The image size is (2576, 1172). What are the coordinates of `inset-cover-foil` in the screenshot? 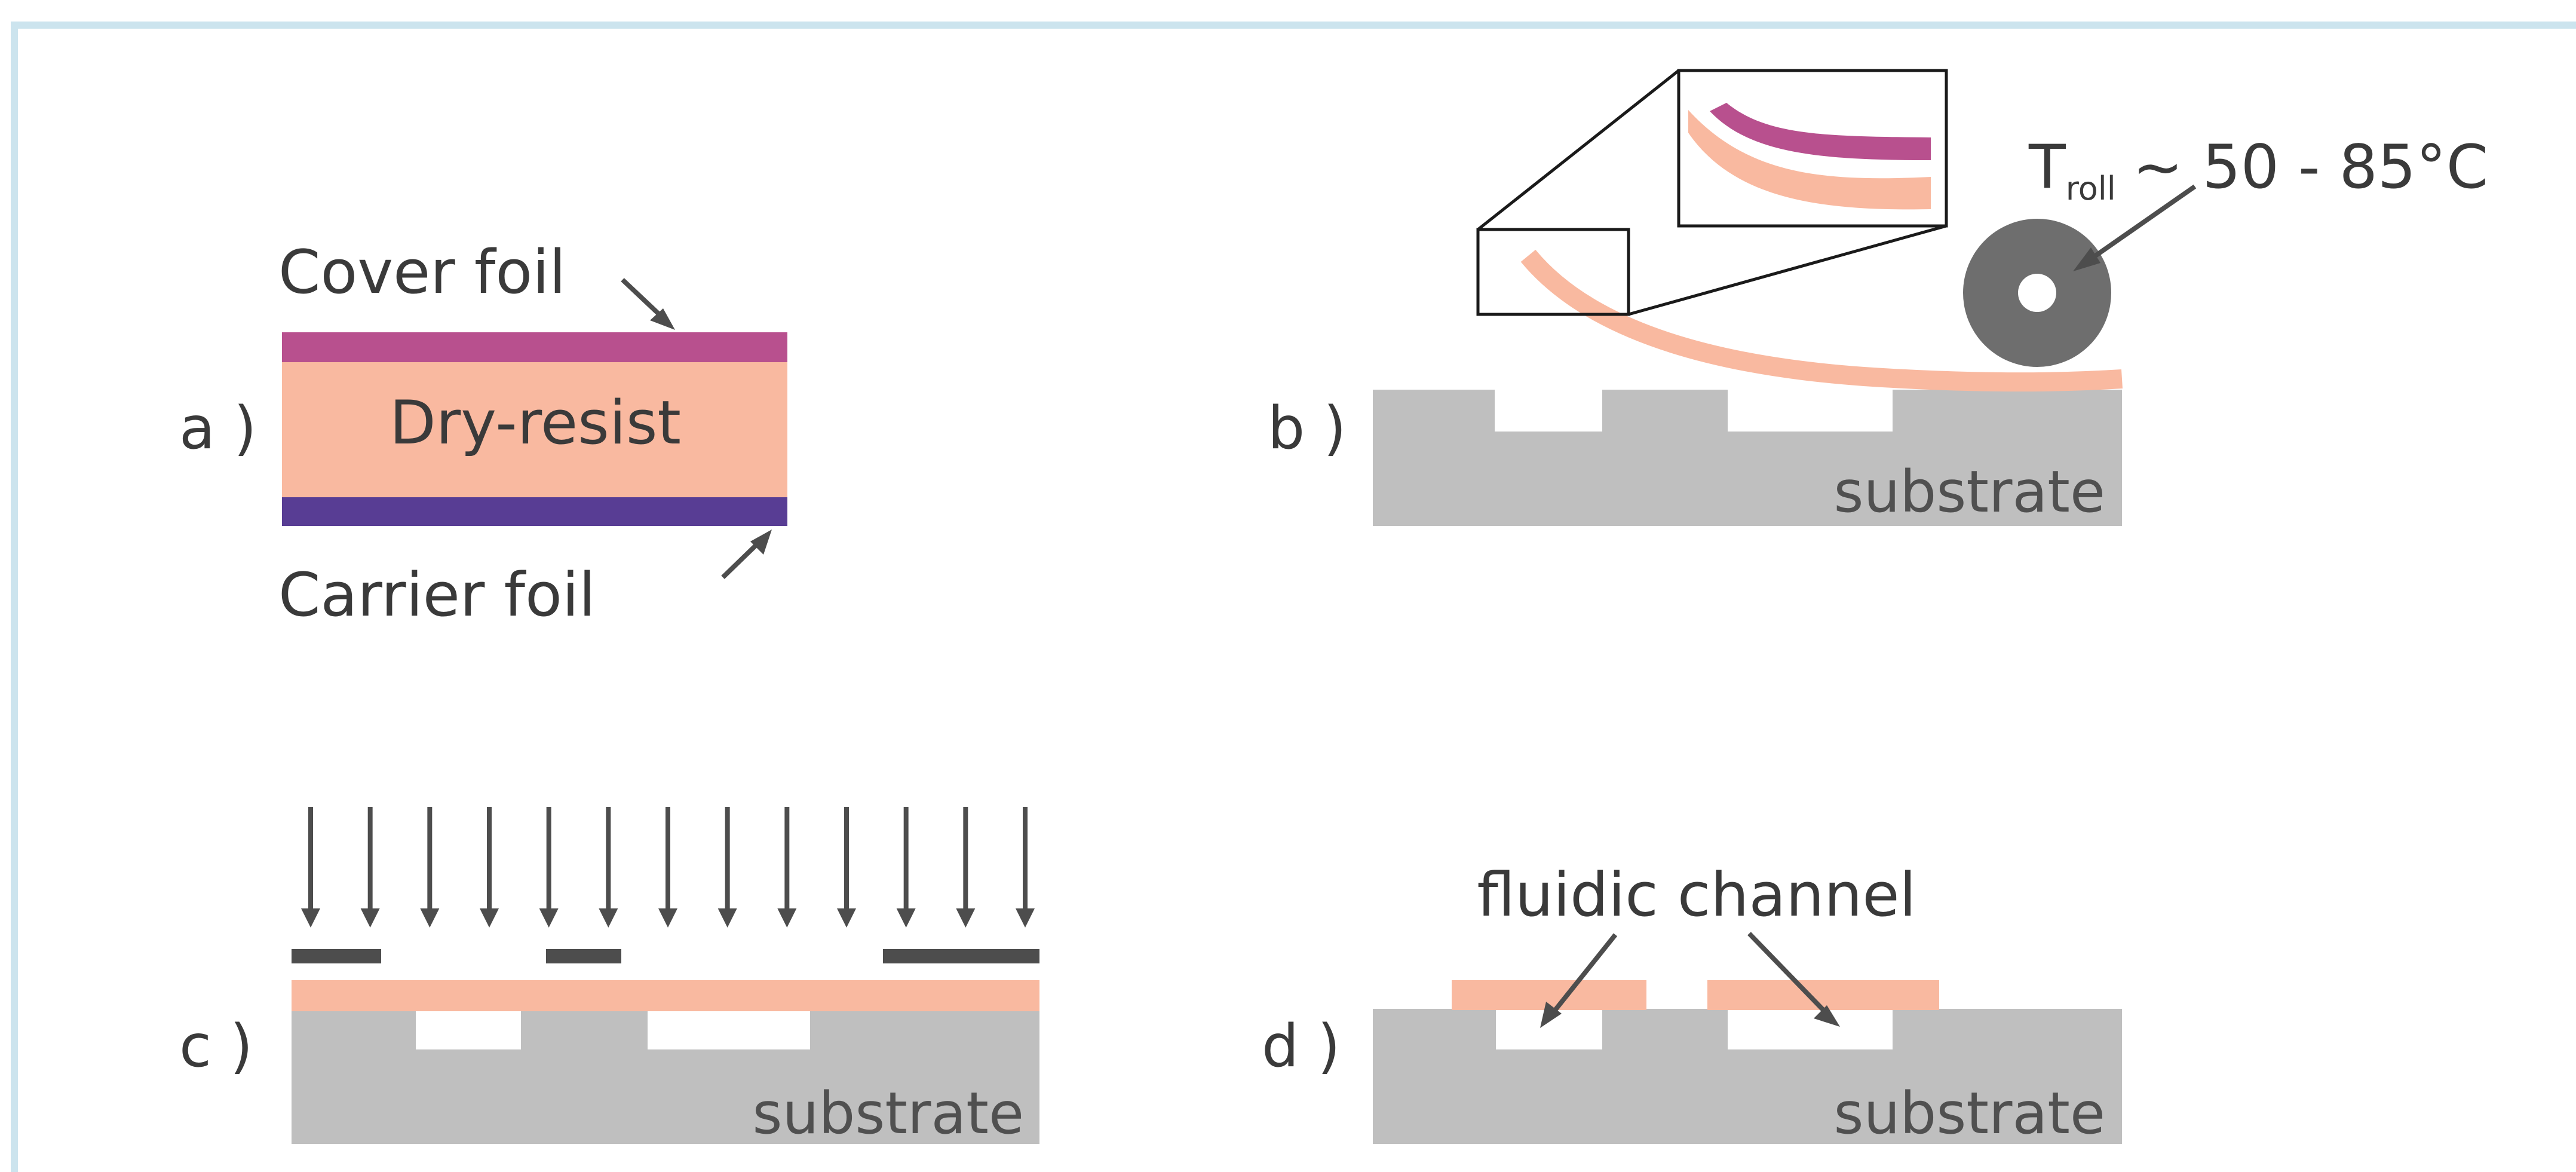 It's located at (1820, 131).